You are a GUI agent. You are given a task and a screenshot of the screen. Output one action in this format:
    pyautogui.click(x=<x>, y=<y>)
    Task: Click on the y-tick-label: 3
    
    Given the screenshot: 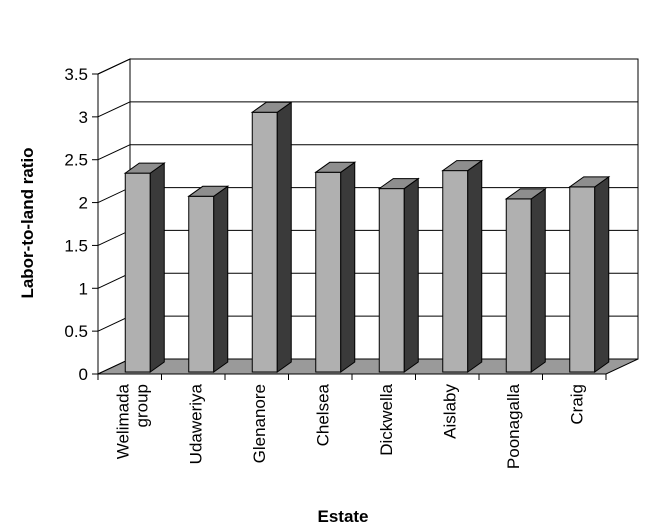 What is the action you would take?
    pyautogui.click(x=83, y=117)
    